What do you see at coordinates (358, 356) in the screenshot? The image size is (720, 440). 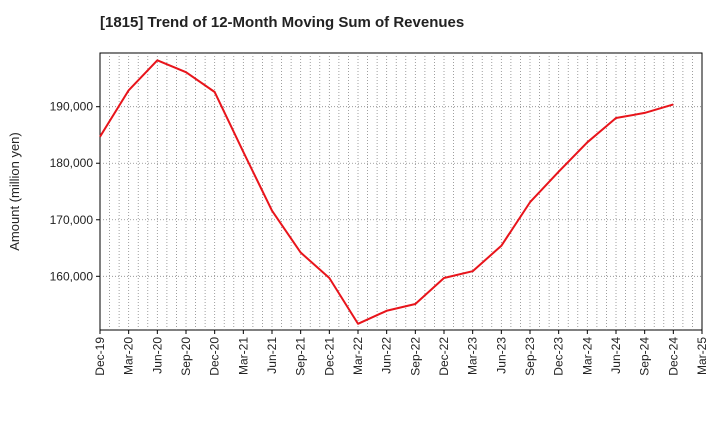 I see `x-tick-label: Mar-22` at bounding box center [358, 356].